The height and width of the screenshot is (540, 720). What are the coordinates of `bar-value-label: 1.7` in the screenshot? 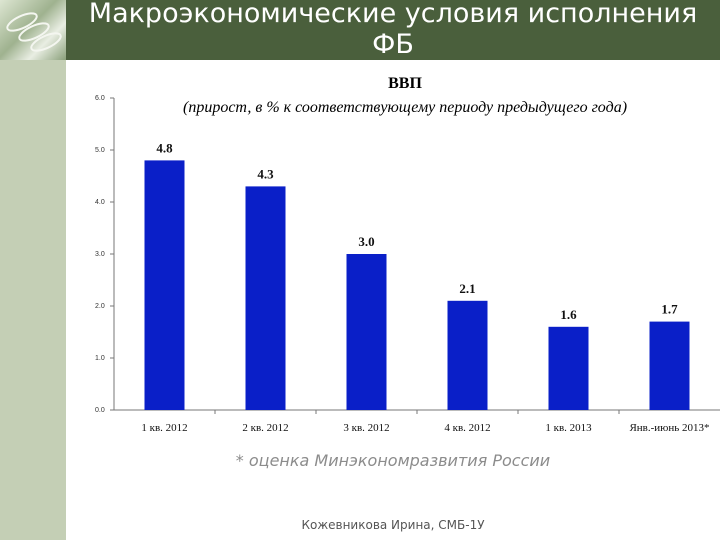 It's located at (669, 309).